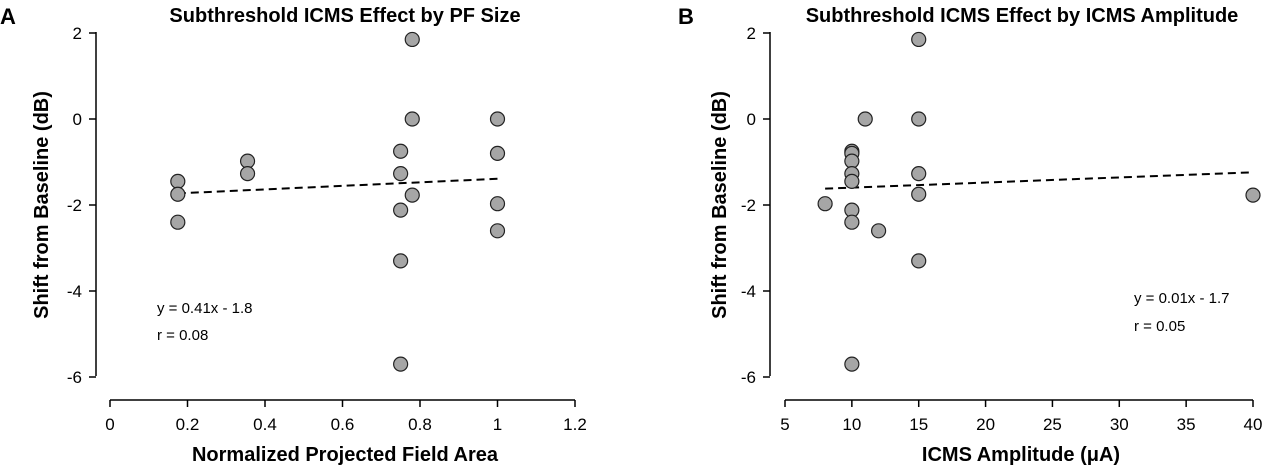 Image resolution: width=1280 pixels, height=470 pixels. I want to click on correlation-annotation: r = 0.08, so click(182, 335).